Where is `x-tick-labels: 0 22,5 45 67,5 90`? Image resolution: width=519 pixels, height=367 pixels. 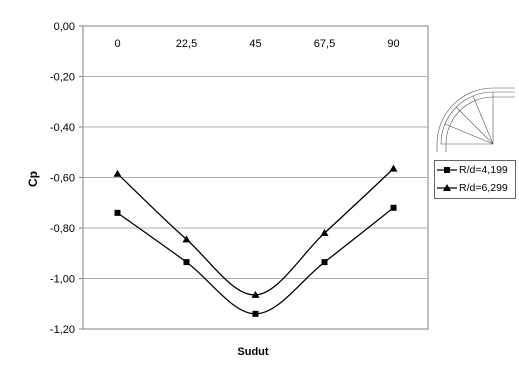 x-tick-labels: 0 22,5 45 67,5 90 is located at coordinates (256, 44).